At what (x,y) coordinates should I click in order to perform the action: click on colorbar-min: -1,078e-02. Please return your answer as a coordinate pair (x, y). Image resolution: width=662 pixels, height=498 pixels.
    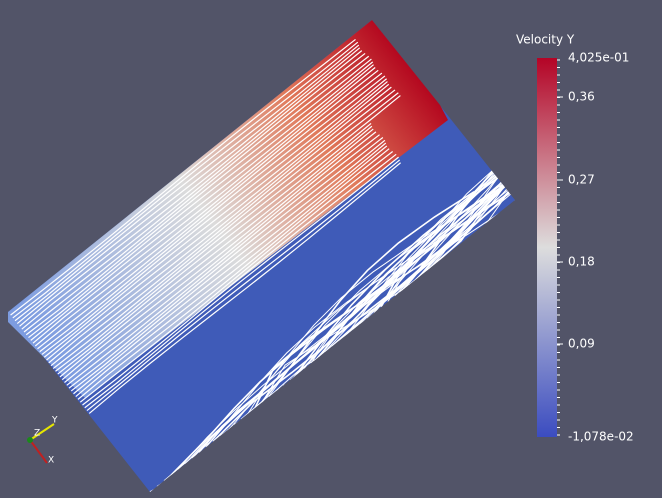
    Looking at the image, I should click on (601, 437).